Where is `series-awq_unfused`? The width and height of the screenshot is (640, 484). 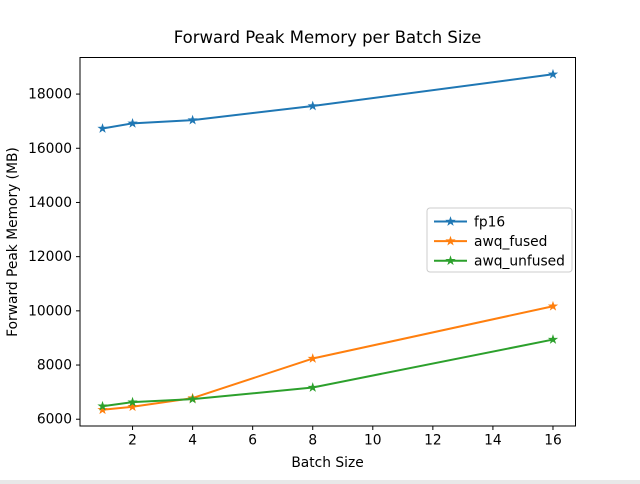
series-awq_unfused is located at coordinates (328, 372).